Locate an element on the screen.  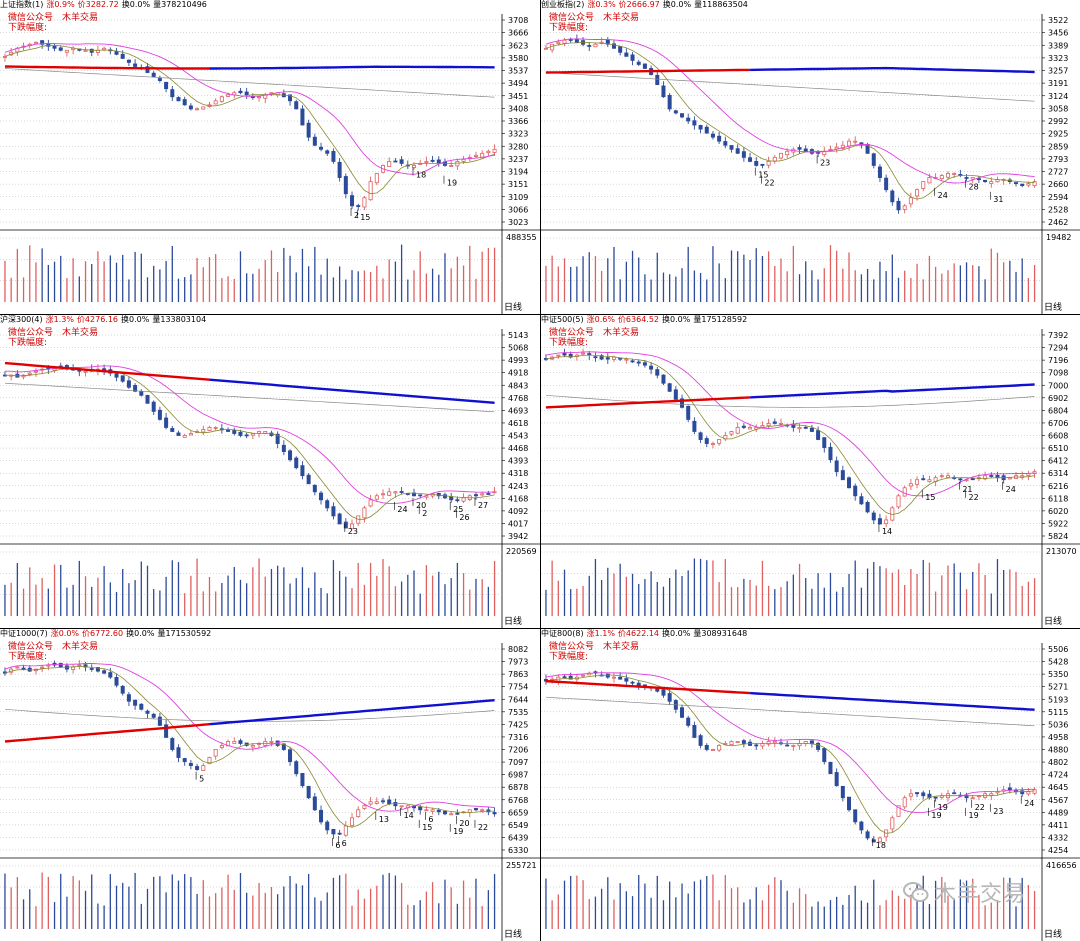
count-label: 15 is located at coordinates (427, 827).